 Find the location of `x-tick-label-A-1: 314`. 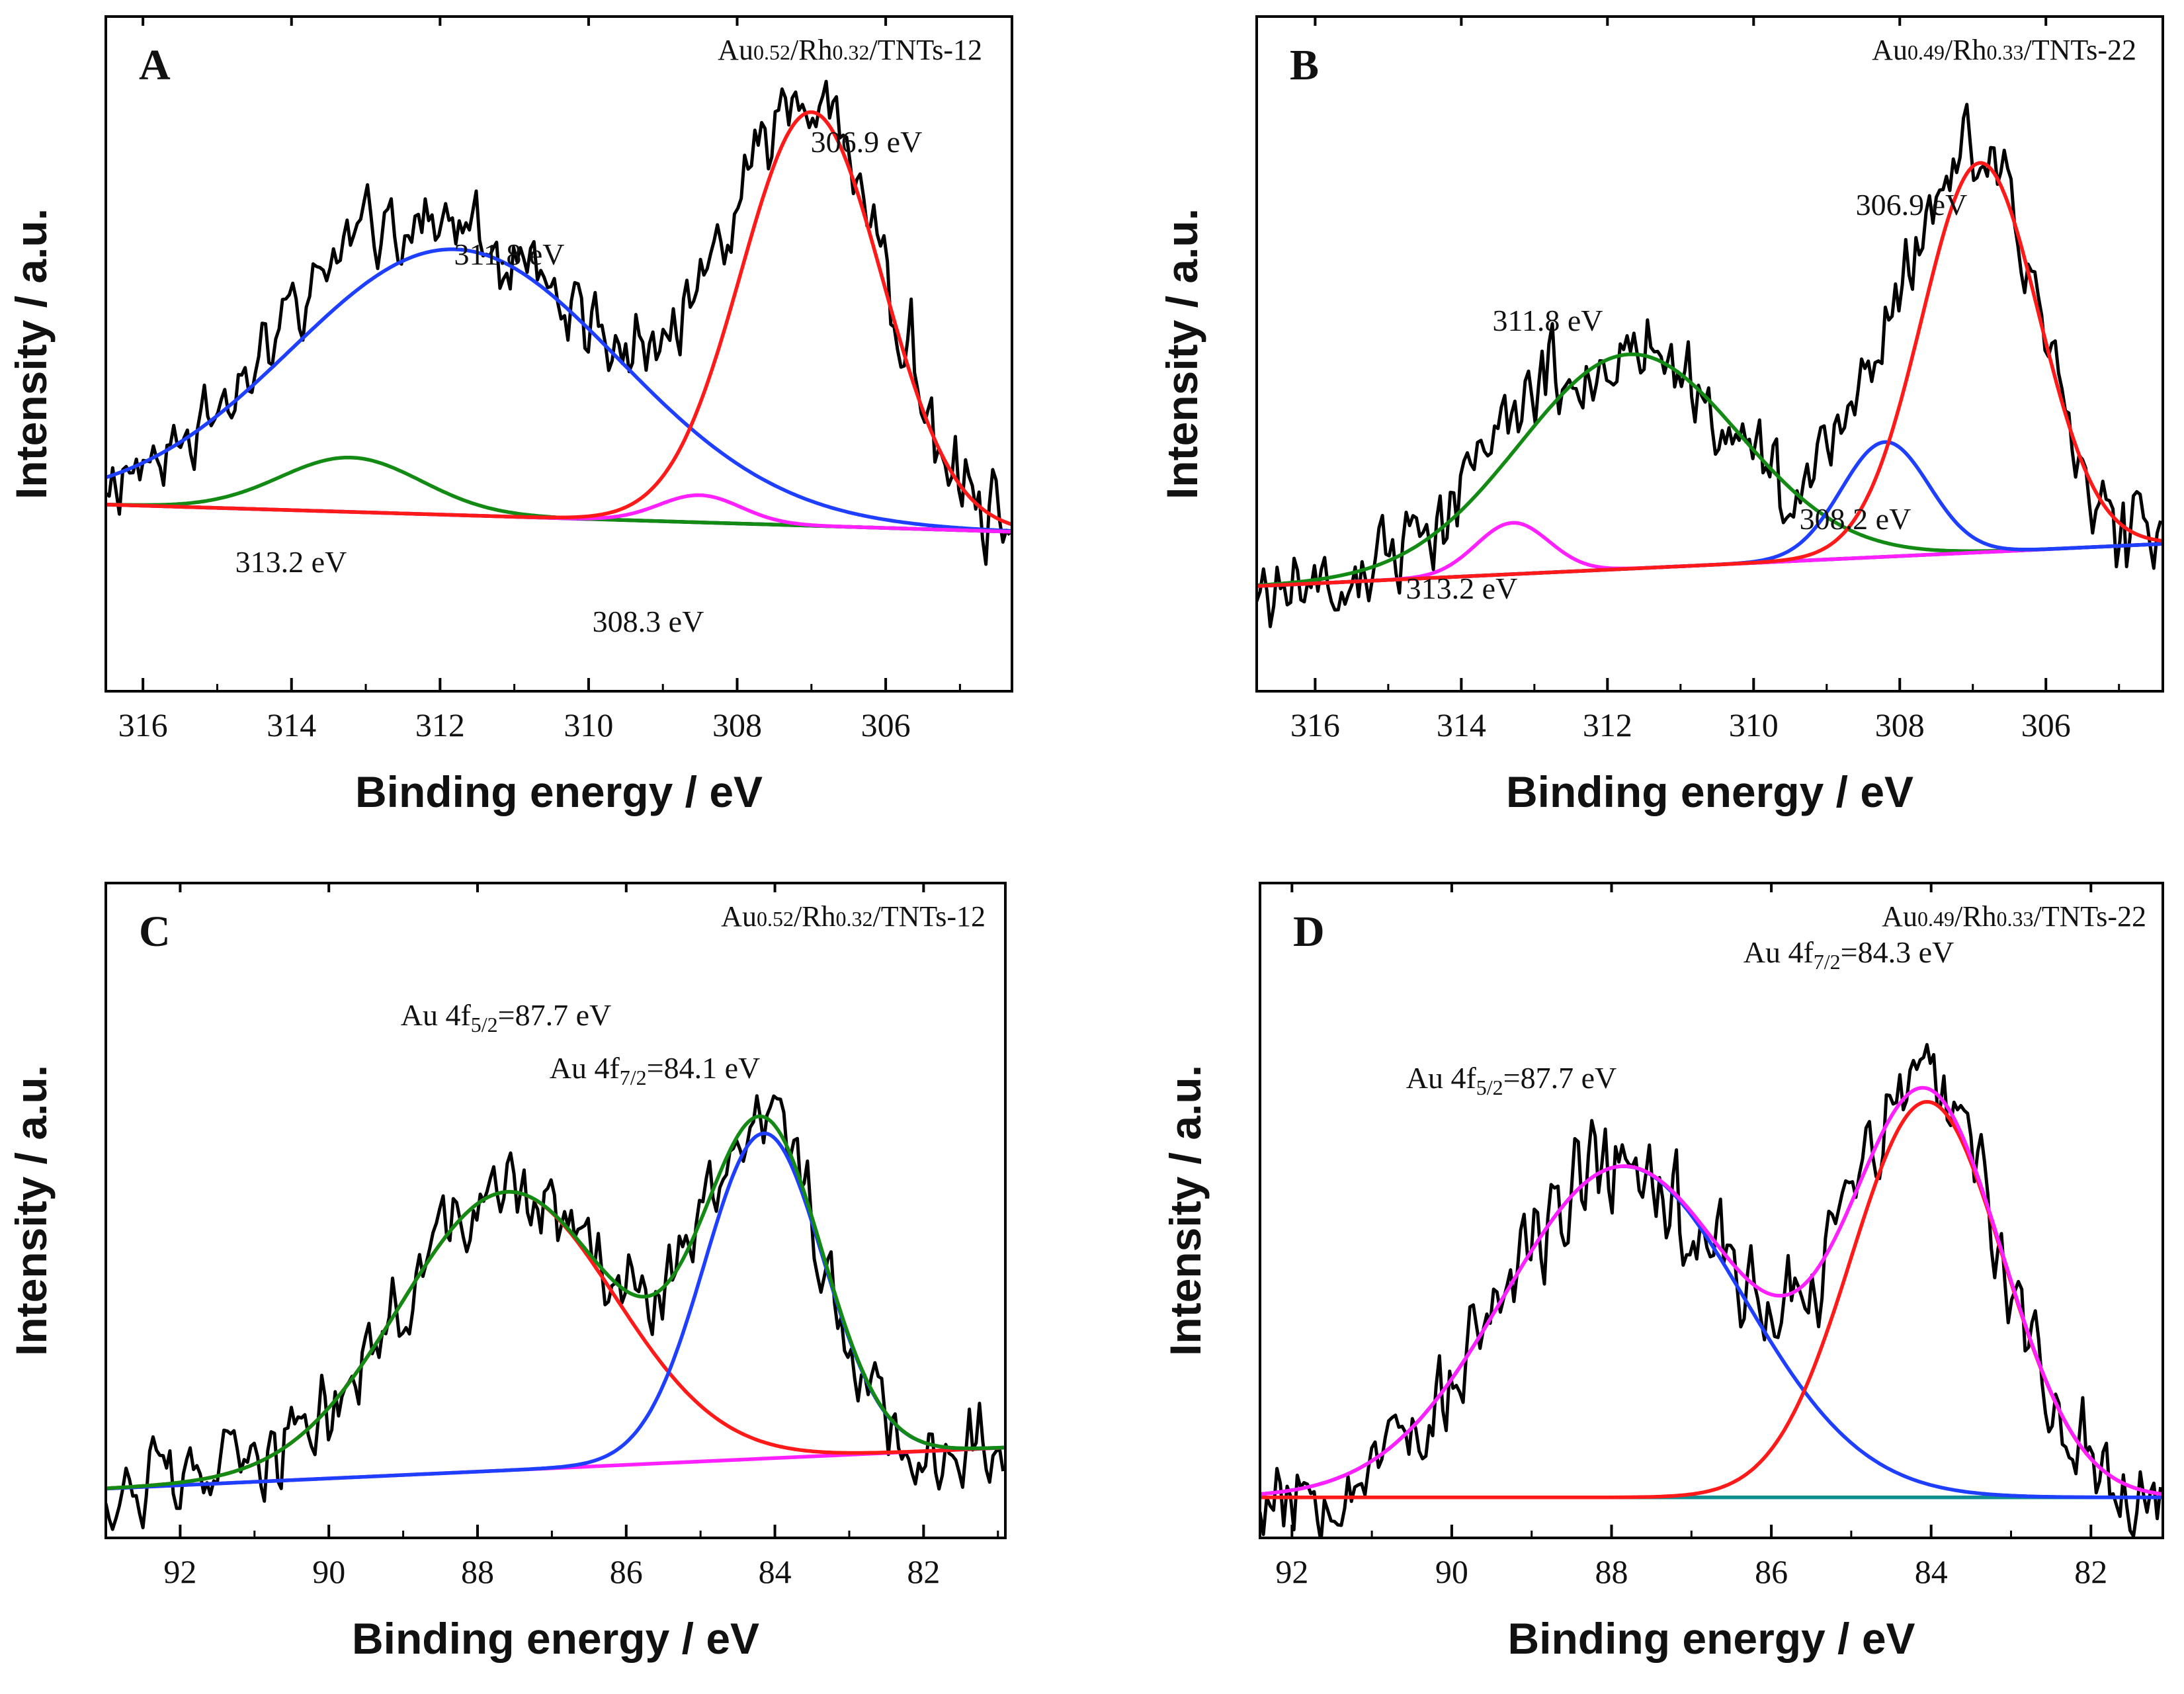

x-tick-label-A-1: 314 is located at coordinates (291, 724).